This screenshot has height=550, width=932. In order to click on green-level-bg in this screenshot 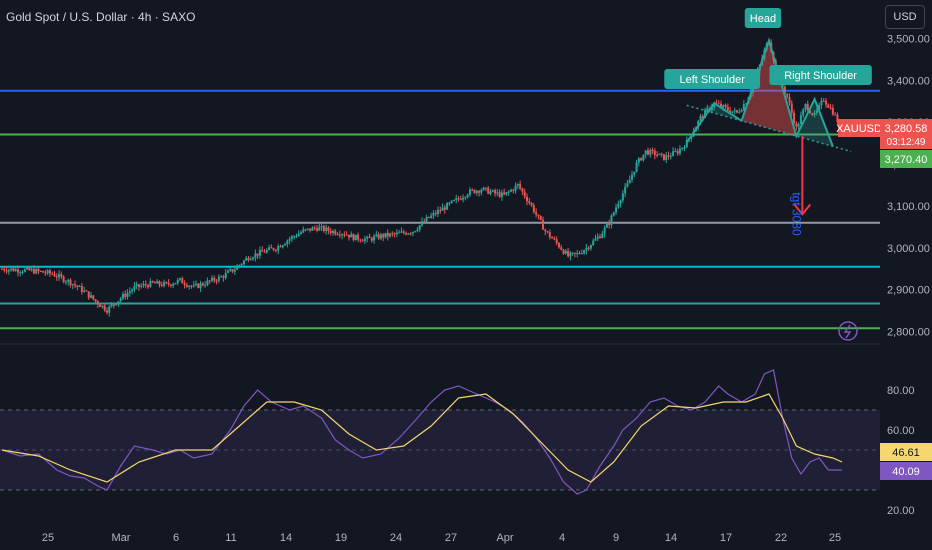, I will do `click(906, 159)`.